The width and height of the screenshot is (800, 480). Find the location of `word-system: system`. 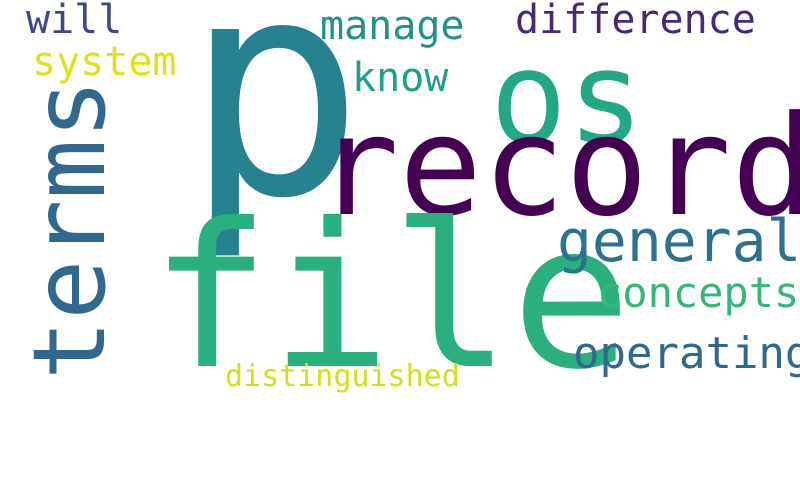

word-system: system is located at coordinates (104, 62).